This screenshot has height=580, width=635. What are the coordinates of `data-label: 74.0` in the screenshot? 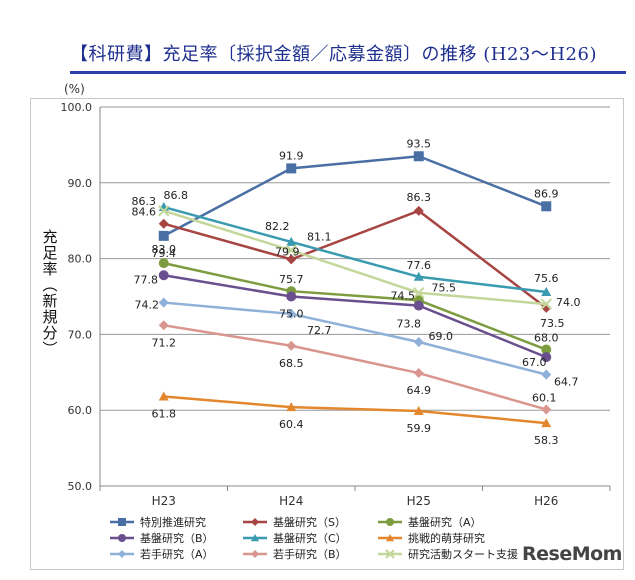 It's located at (568, 302).